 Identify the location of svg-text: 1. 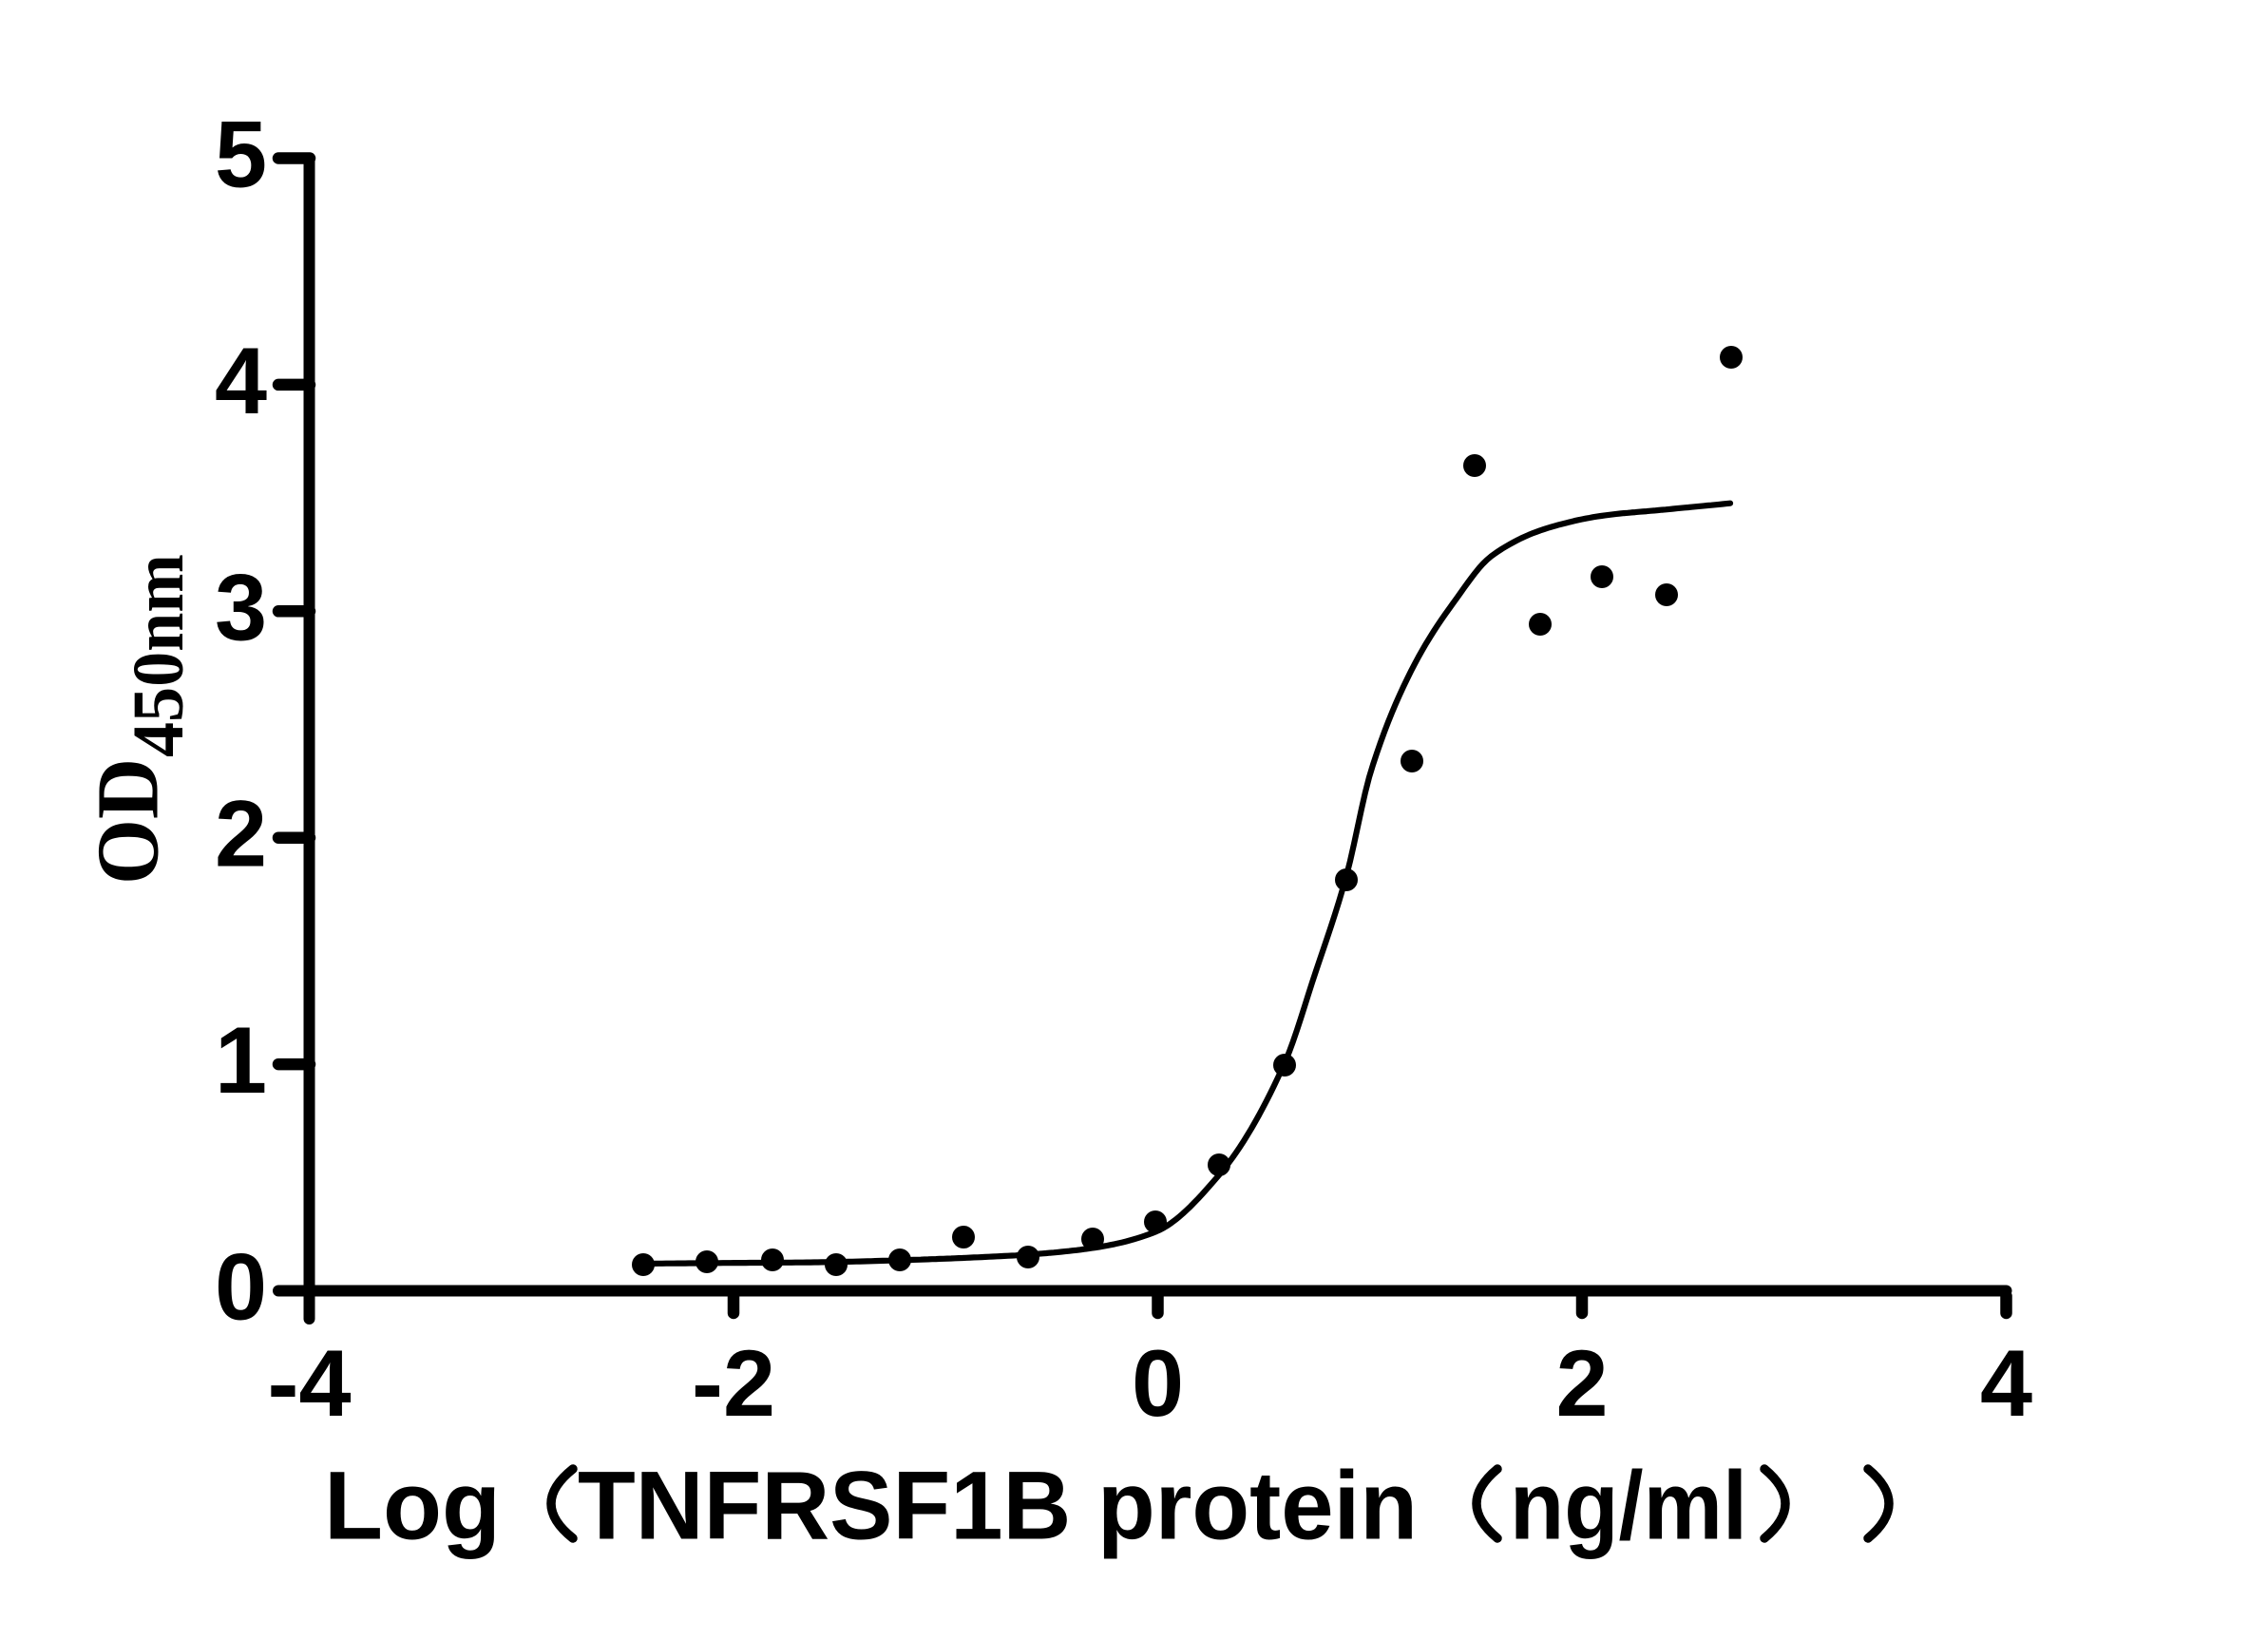
(241, 1060).